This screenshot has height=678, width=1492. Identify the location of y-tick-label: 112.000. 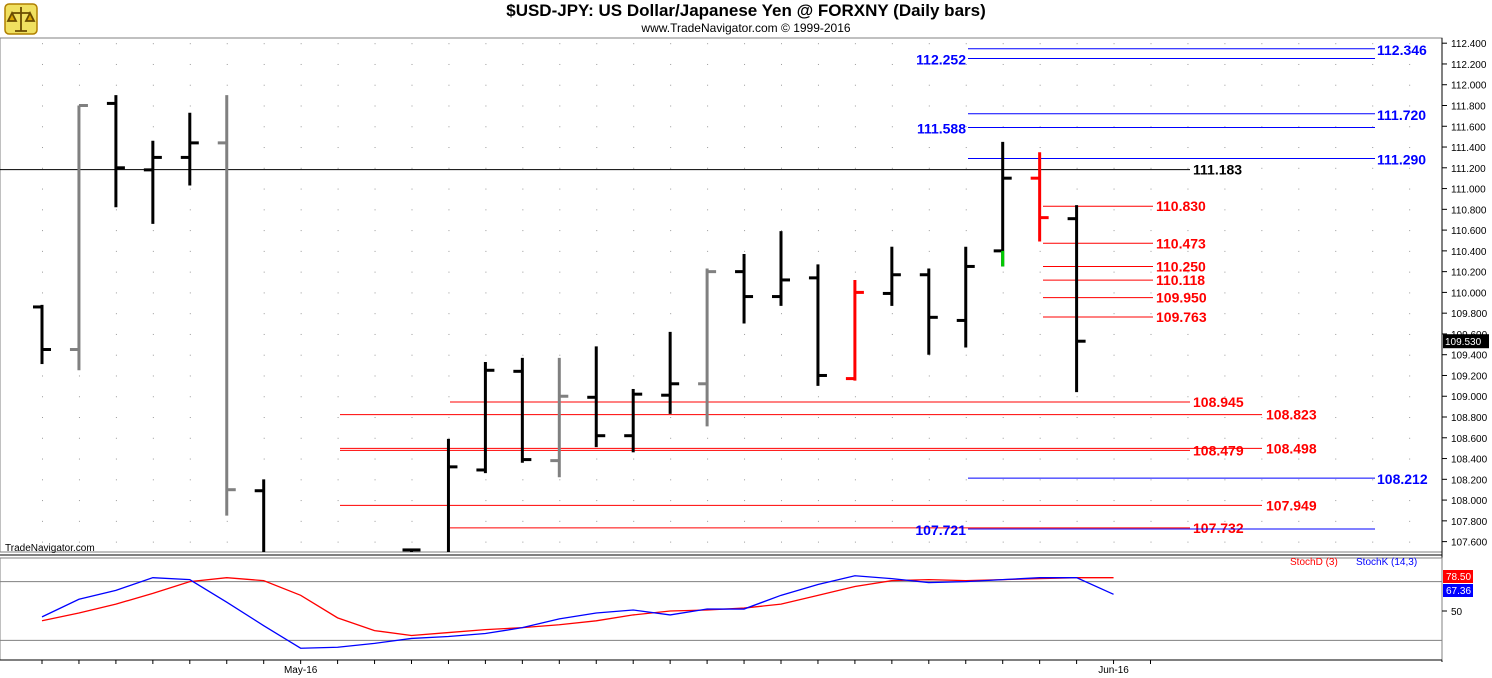
(1469, 86).